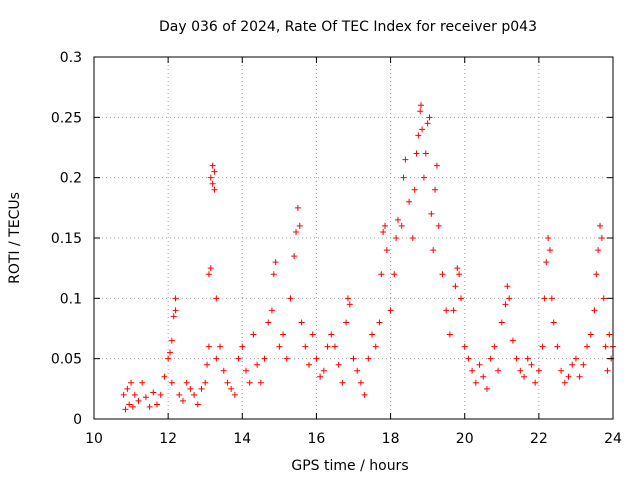 Image resolution: width=640 pixels, height=480 pixels. What do you see at coordinates (168, 439) in the screenshot?
I see `x-tick-label: 12` at bounding box center [168, 439].